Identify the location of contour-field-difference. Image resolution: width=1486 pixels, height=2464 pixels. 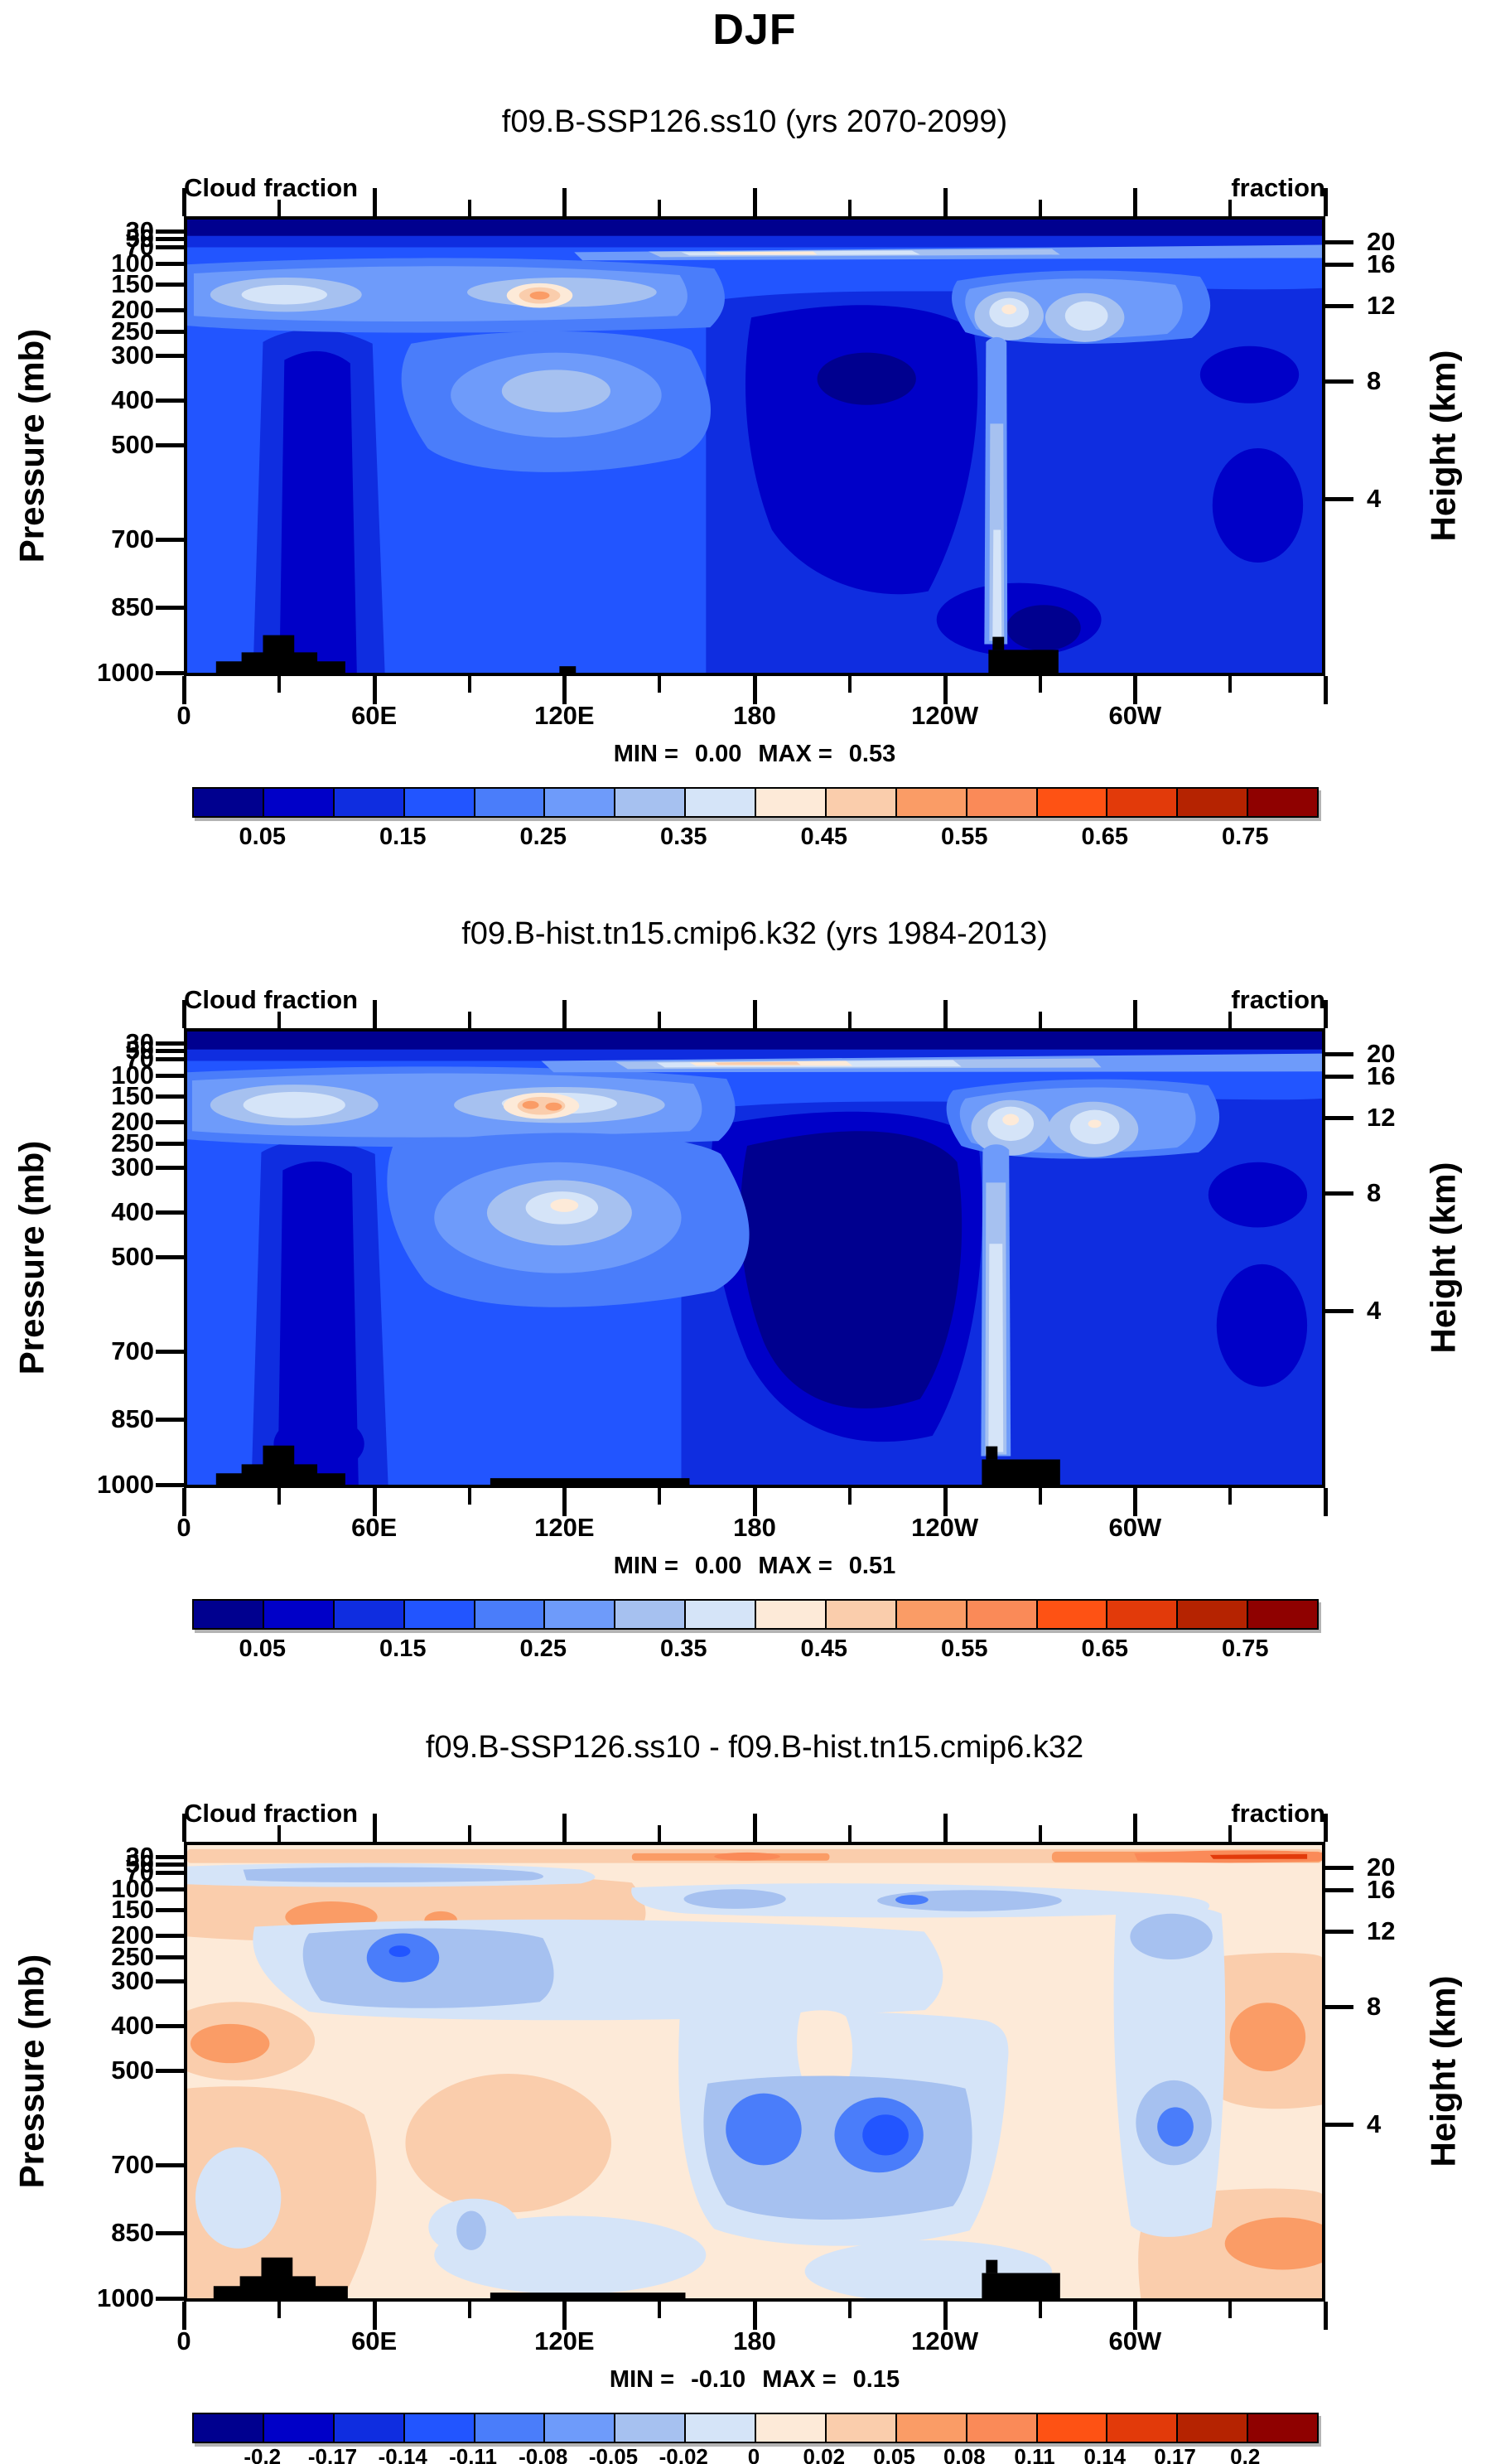
(754, 2071).